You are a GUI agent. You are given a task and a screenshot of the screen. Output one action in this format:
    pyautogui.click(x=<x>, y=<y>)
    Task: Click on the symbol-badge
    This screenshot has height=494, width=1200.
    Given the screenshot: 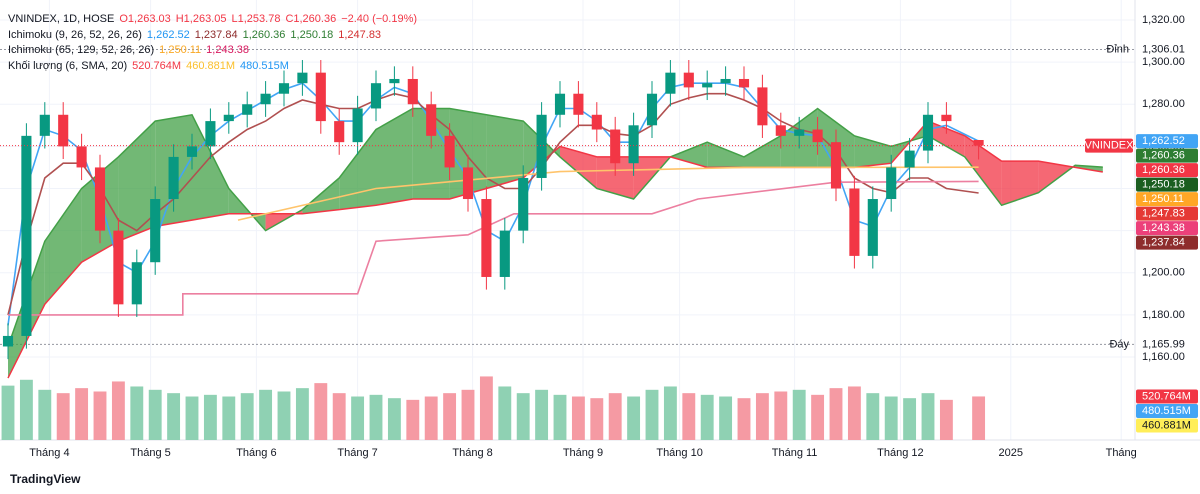 What is the action you would take?
    pyautogui.click(x=1109, y=145)
    